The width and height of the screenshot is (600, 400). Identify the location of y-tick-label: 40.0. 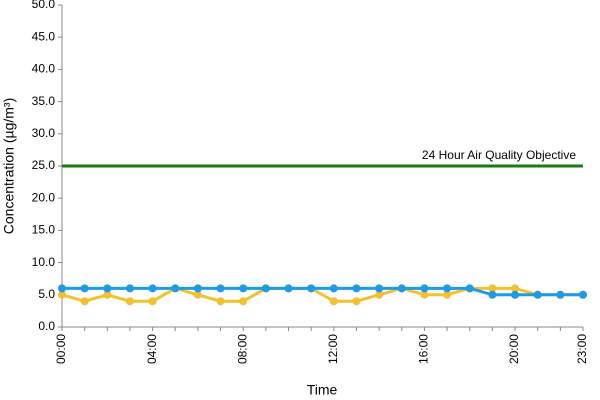
(44, 69).